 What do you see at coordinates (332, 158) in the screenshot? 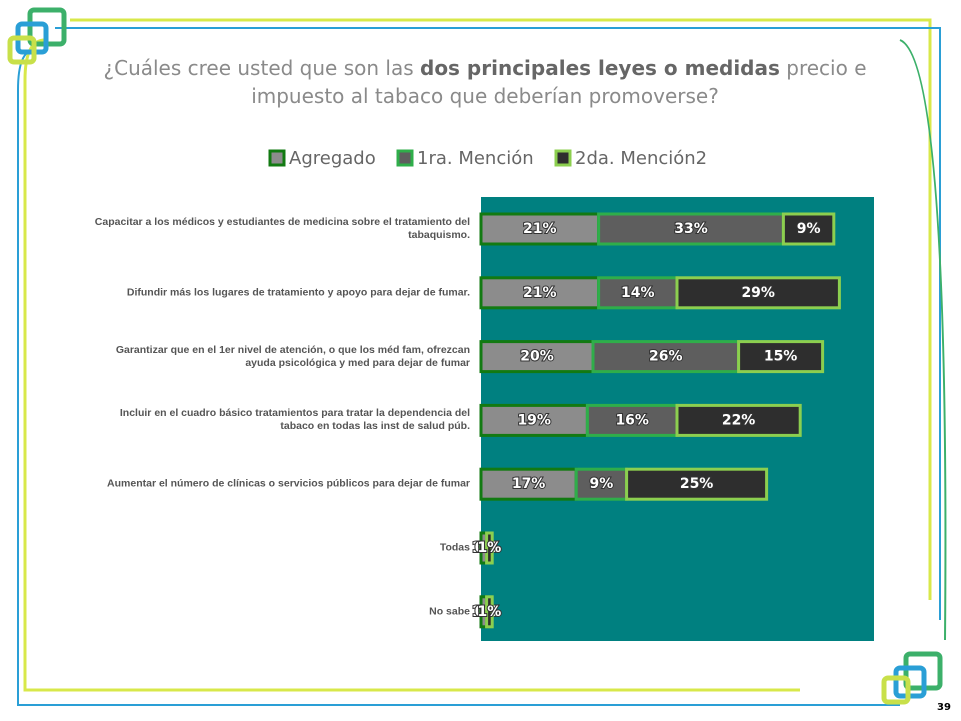
I see `legend-label: Agregado` at bounding box center [332, 158].